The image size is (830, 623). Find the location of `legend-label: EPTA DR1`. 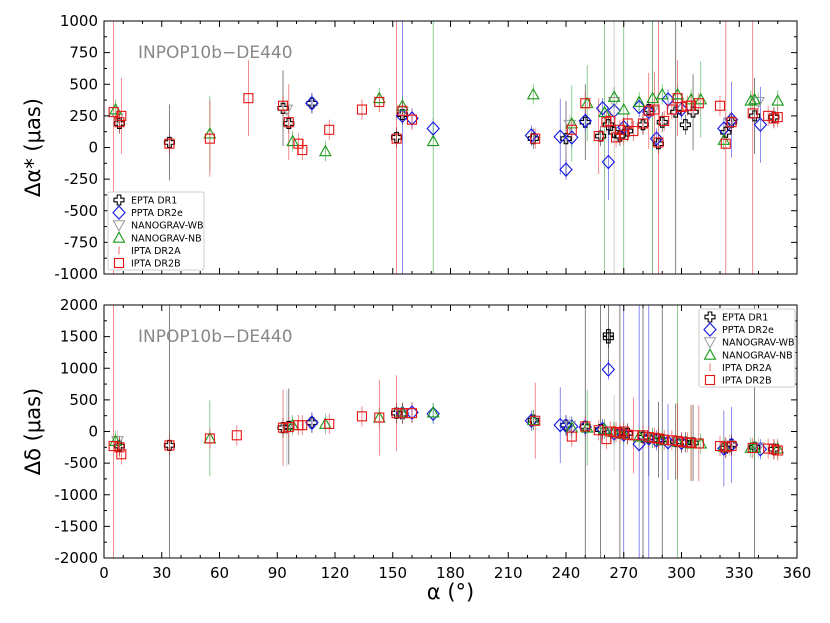

legend-label: EPTA DR1 is located at coordinates (154, 201).